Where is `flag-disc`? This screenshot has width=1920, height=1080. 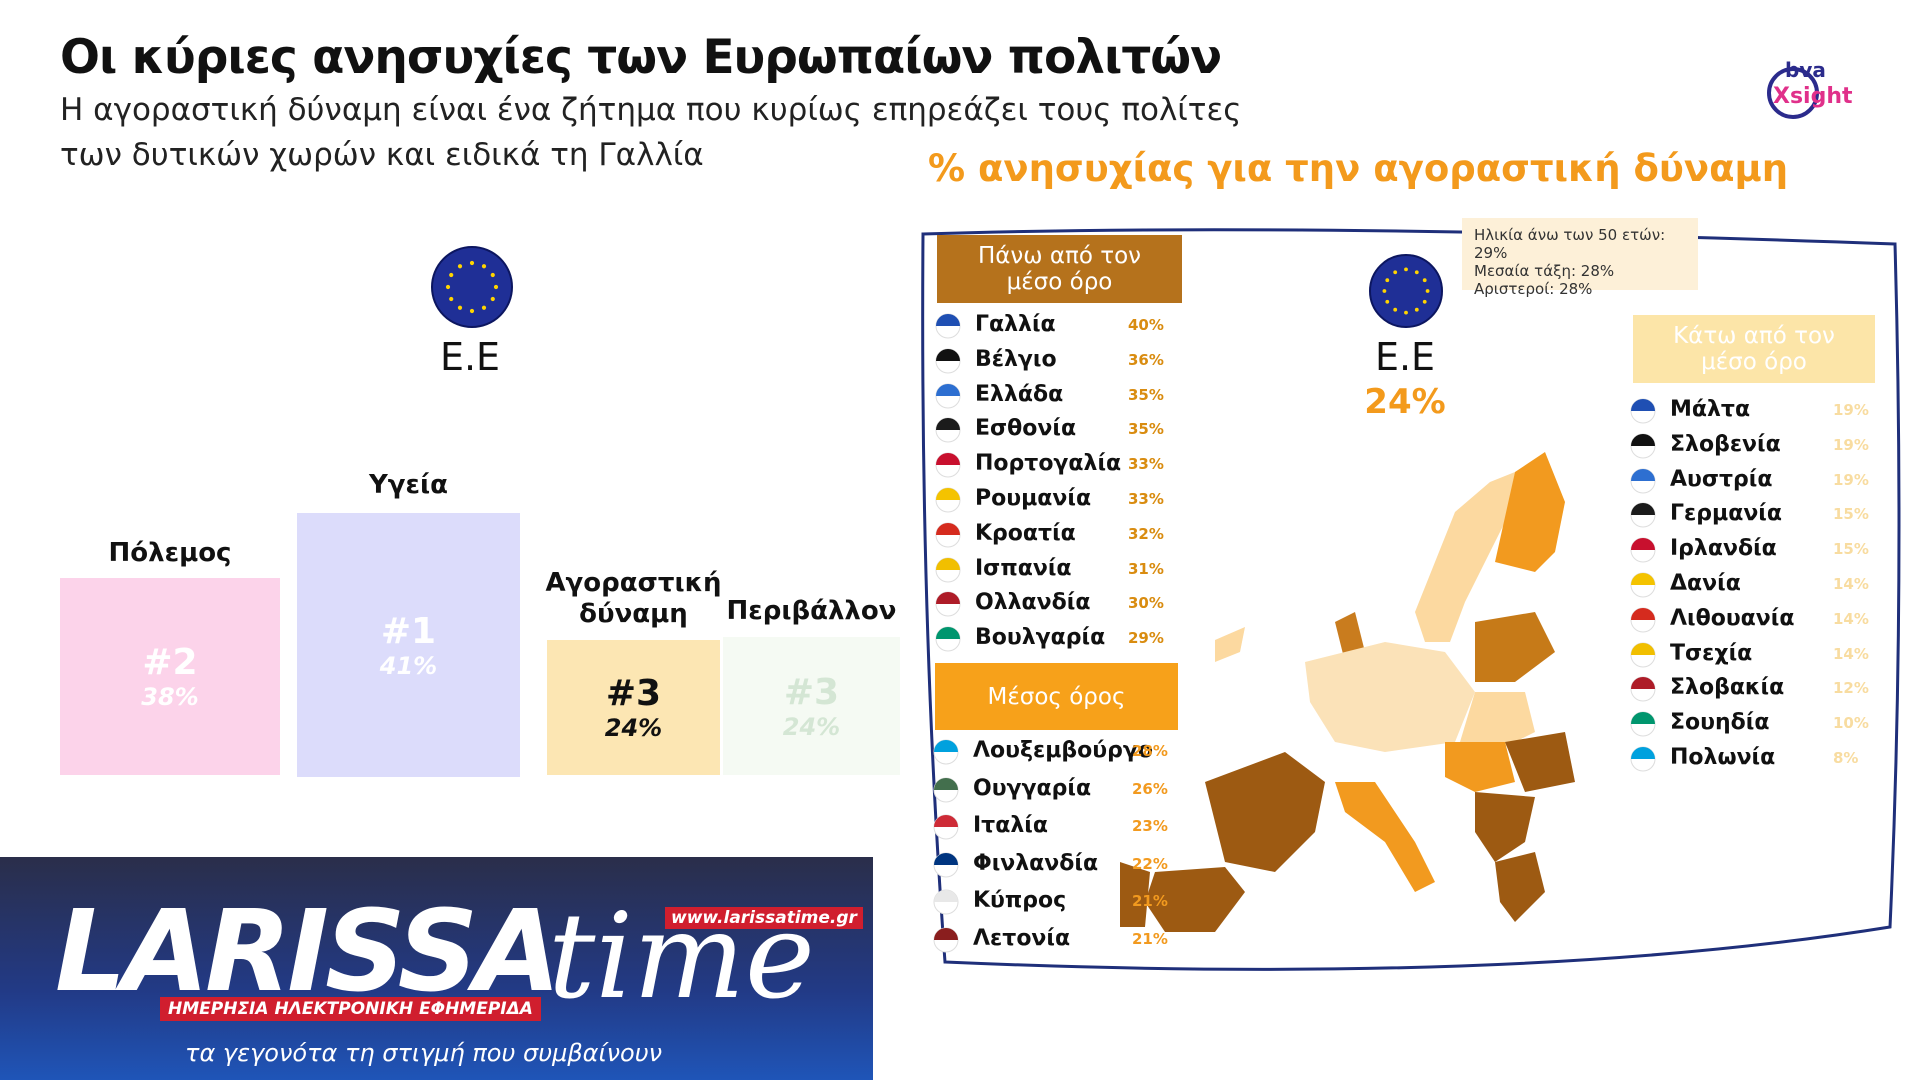
flag-disc is located at coordinates (472, 287).